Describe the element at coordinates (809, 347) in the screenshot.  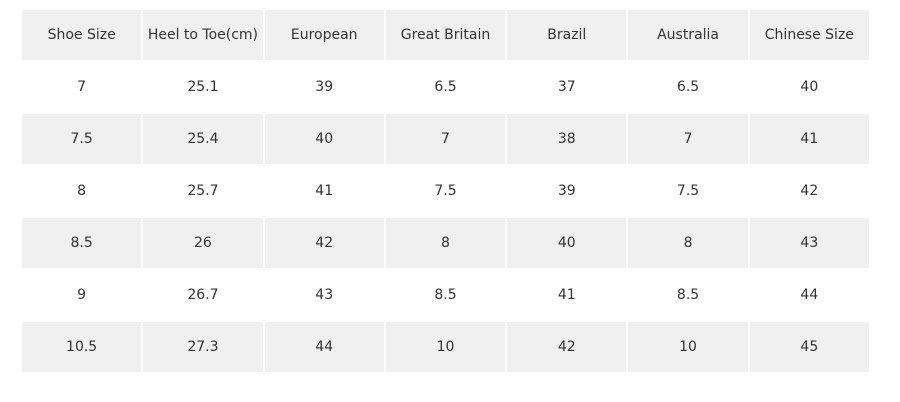
I see `table-cell: 45` at that location.